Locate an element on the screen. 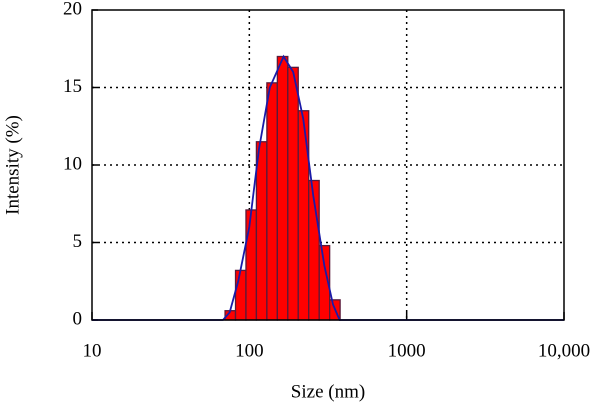  x-tick-label: 10 is located at coordinates (92, 350).